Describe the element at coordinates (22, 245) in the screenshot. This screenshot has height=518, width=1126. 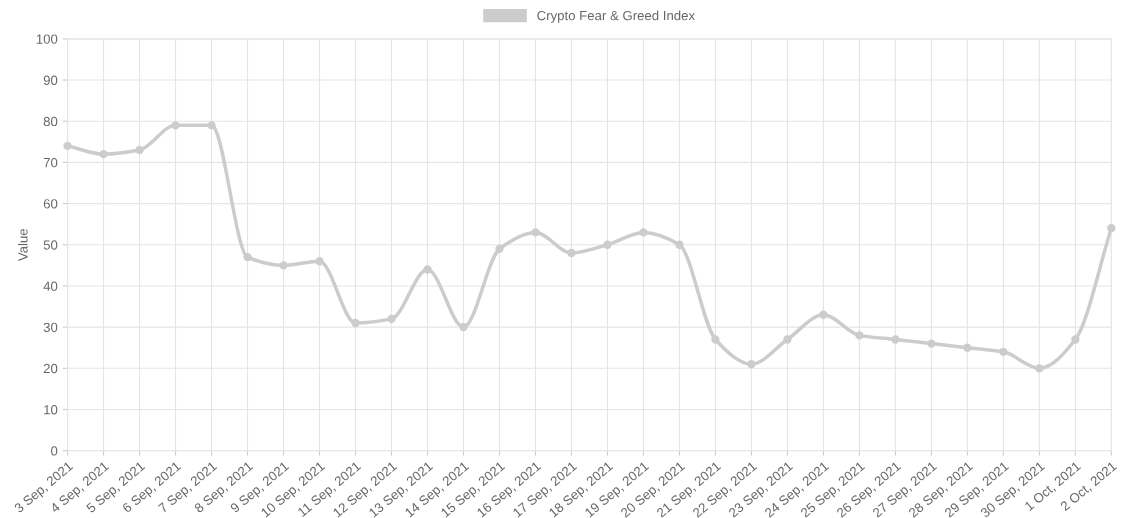
I see `y-axis-title: Value` at that location.